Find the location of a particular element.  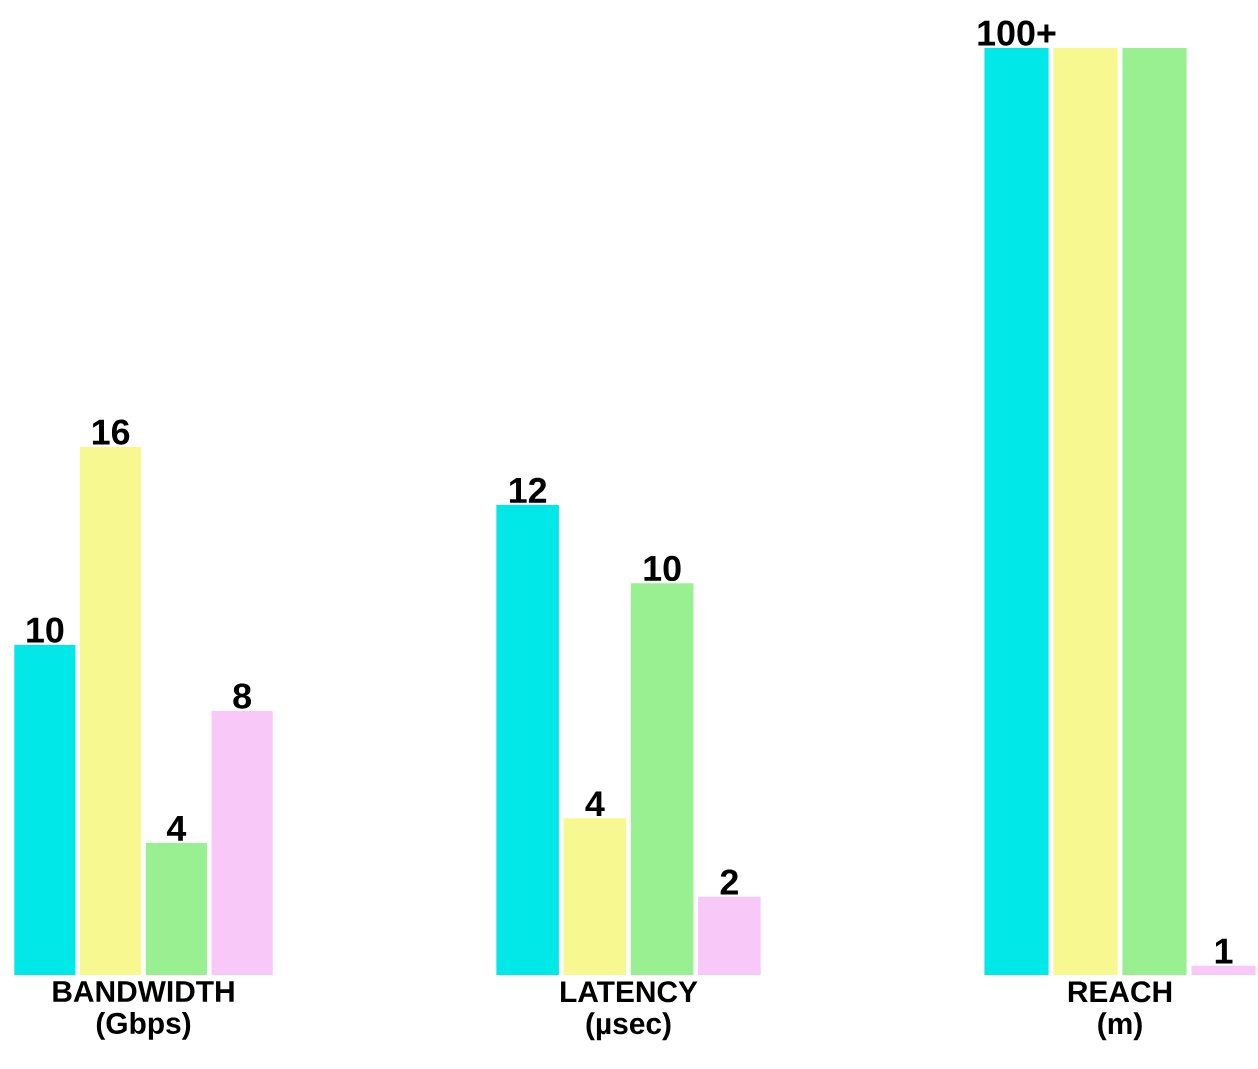

data-label: 2 is located at coordinates (729, 882).